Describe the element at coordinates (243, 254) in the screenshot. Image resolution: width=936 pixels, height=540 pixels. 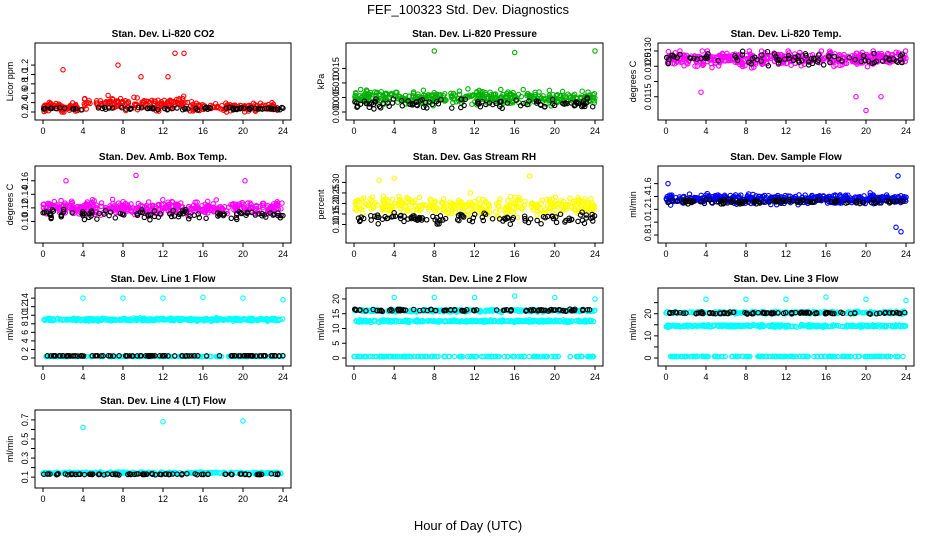
I see `x-tick-label: 20` at that location.